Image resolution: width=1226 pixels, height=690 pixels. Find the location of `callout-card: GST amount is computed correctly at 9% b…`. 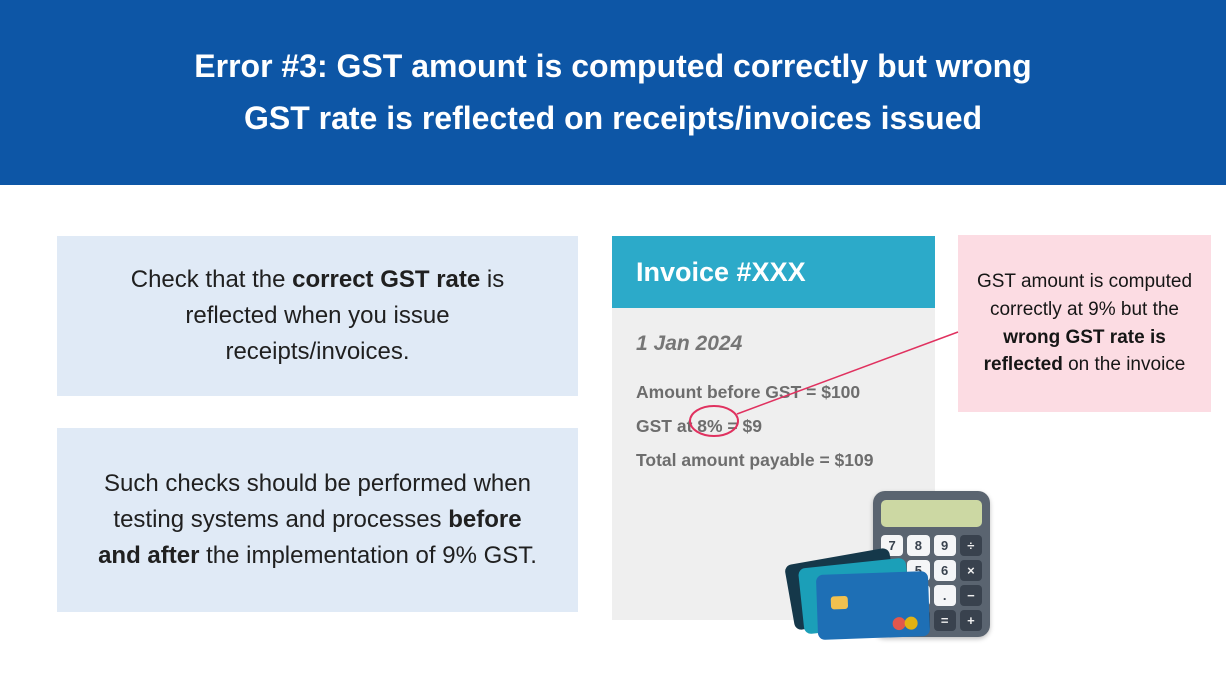

callout-card: GST amount is computed correctly at 9% b… is located at coordinates (1084, 323).